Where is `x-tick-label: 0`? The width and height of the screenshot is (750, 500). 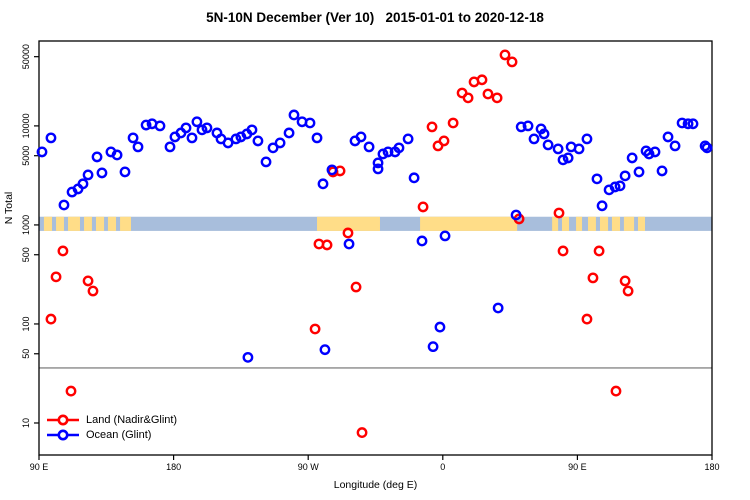 x-tick-label: 0 is located at coordinates (442, 467).